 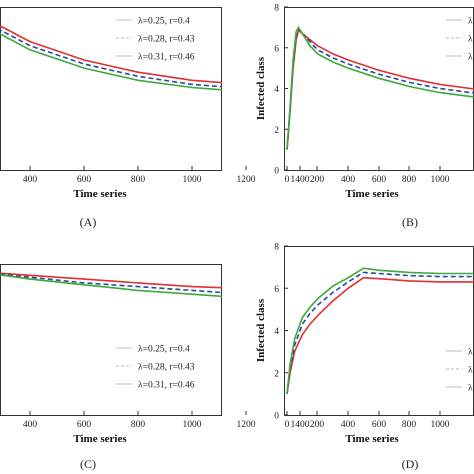 What do you see at coordinates (410, 464) in the screenshot?
I see `panel-caption: (D)` at bounding box center [410, 464].